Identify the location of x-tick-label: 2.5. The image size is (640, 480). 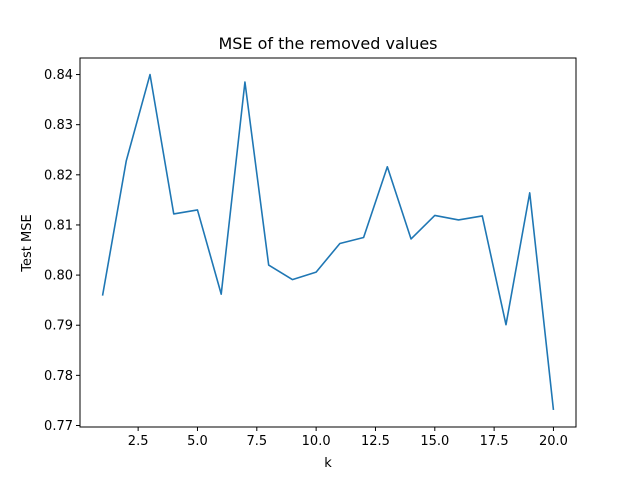
(138, 441).